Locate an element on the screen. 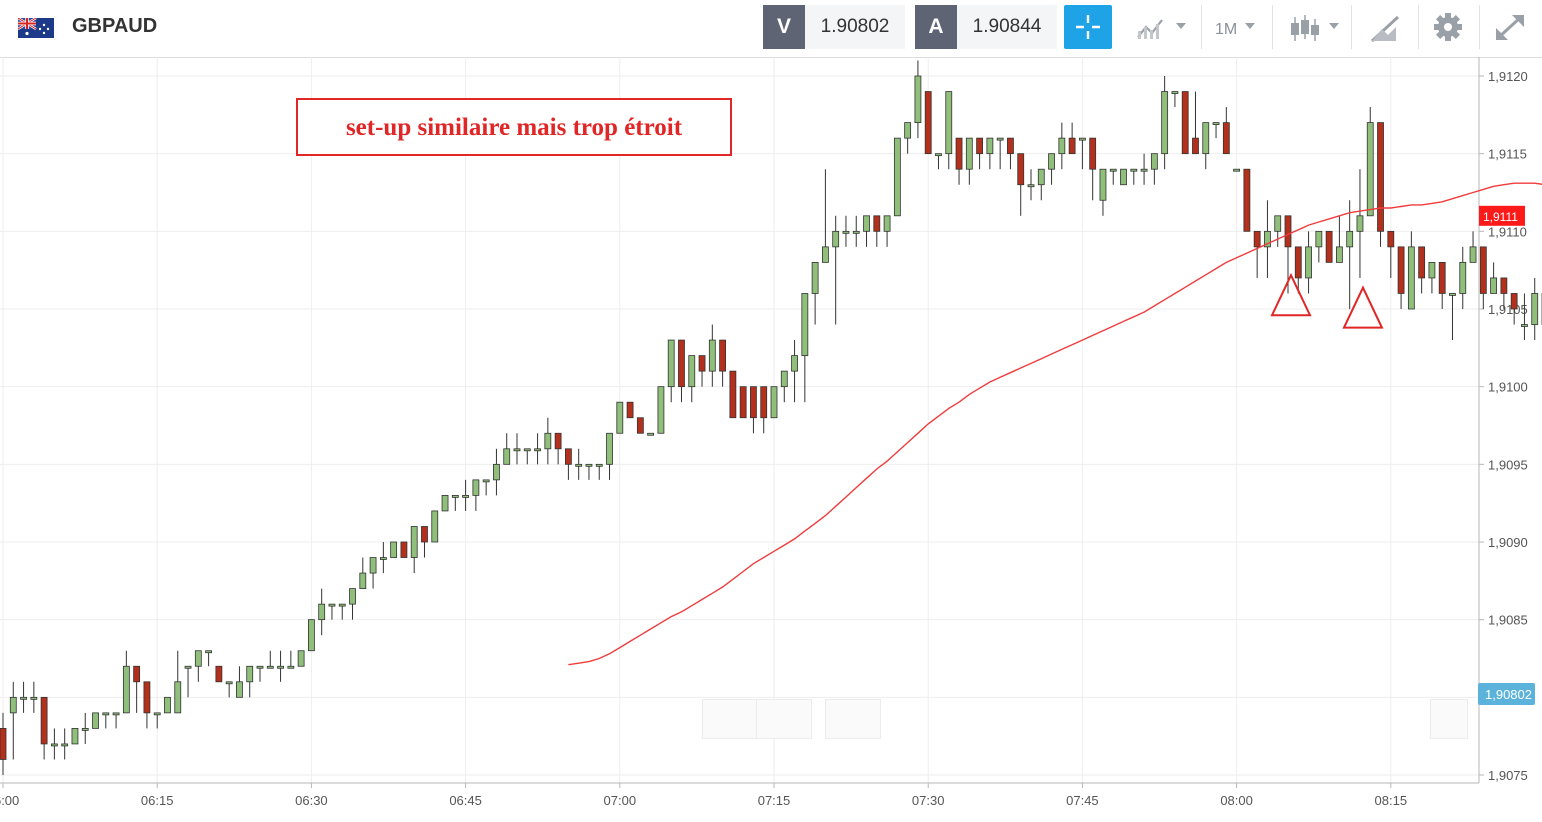 The width and height of the screenshot is (1542, 822). y-tick-label: 1,9120 is located at coordinates (1508, 76).